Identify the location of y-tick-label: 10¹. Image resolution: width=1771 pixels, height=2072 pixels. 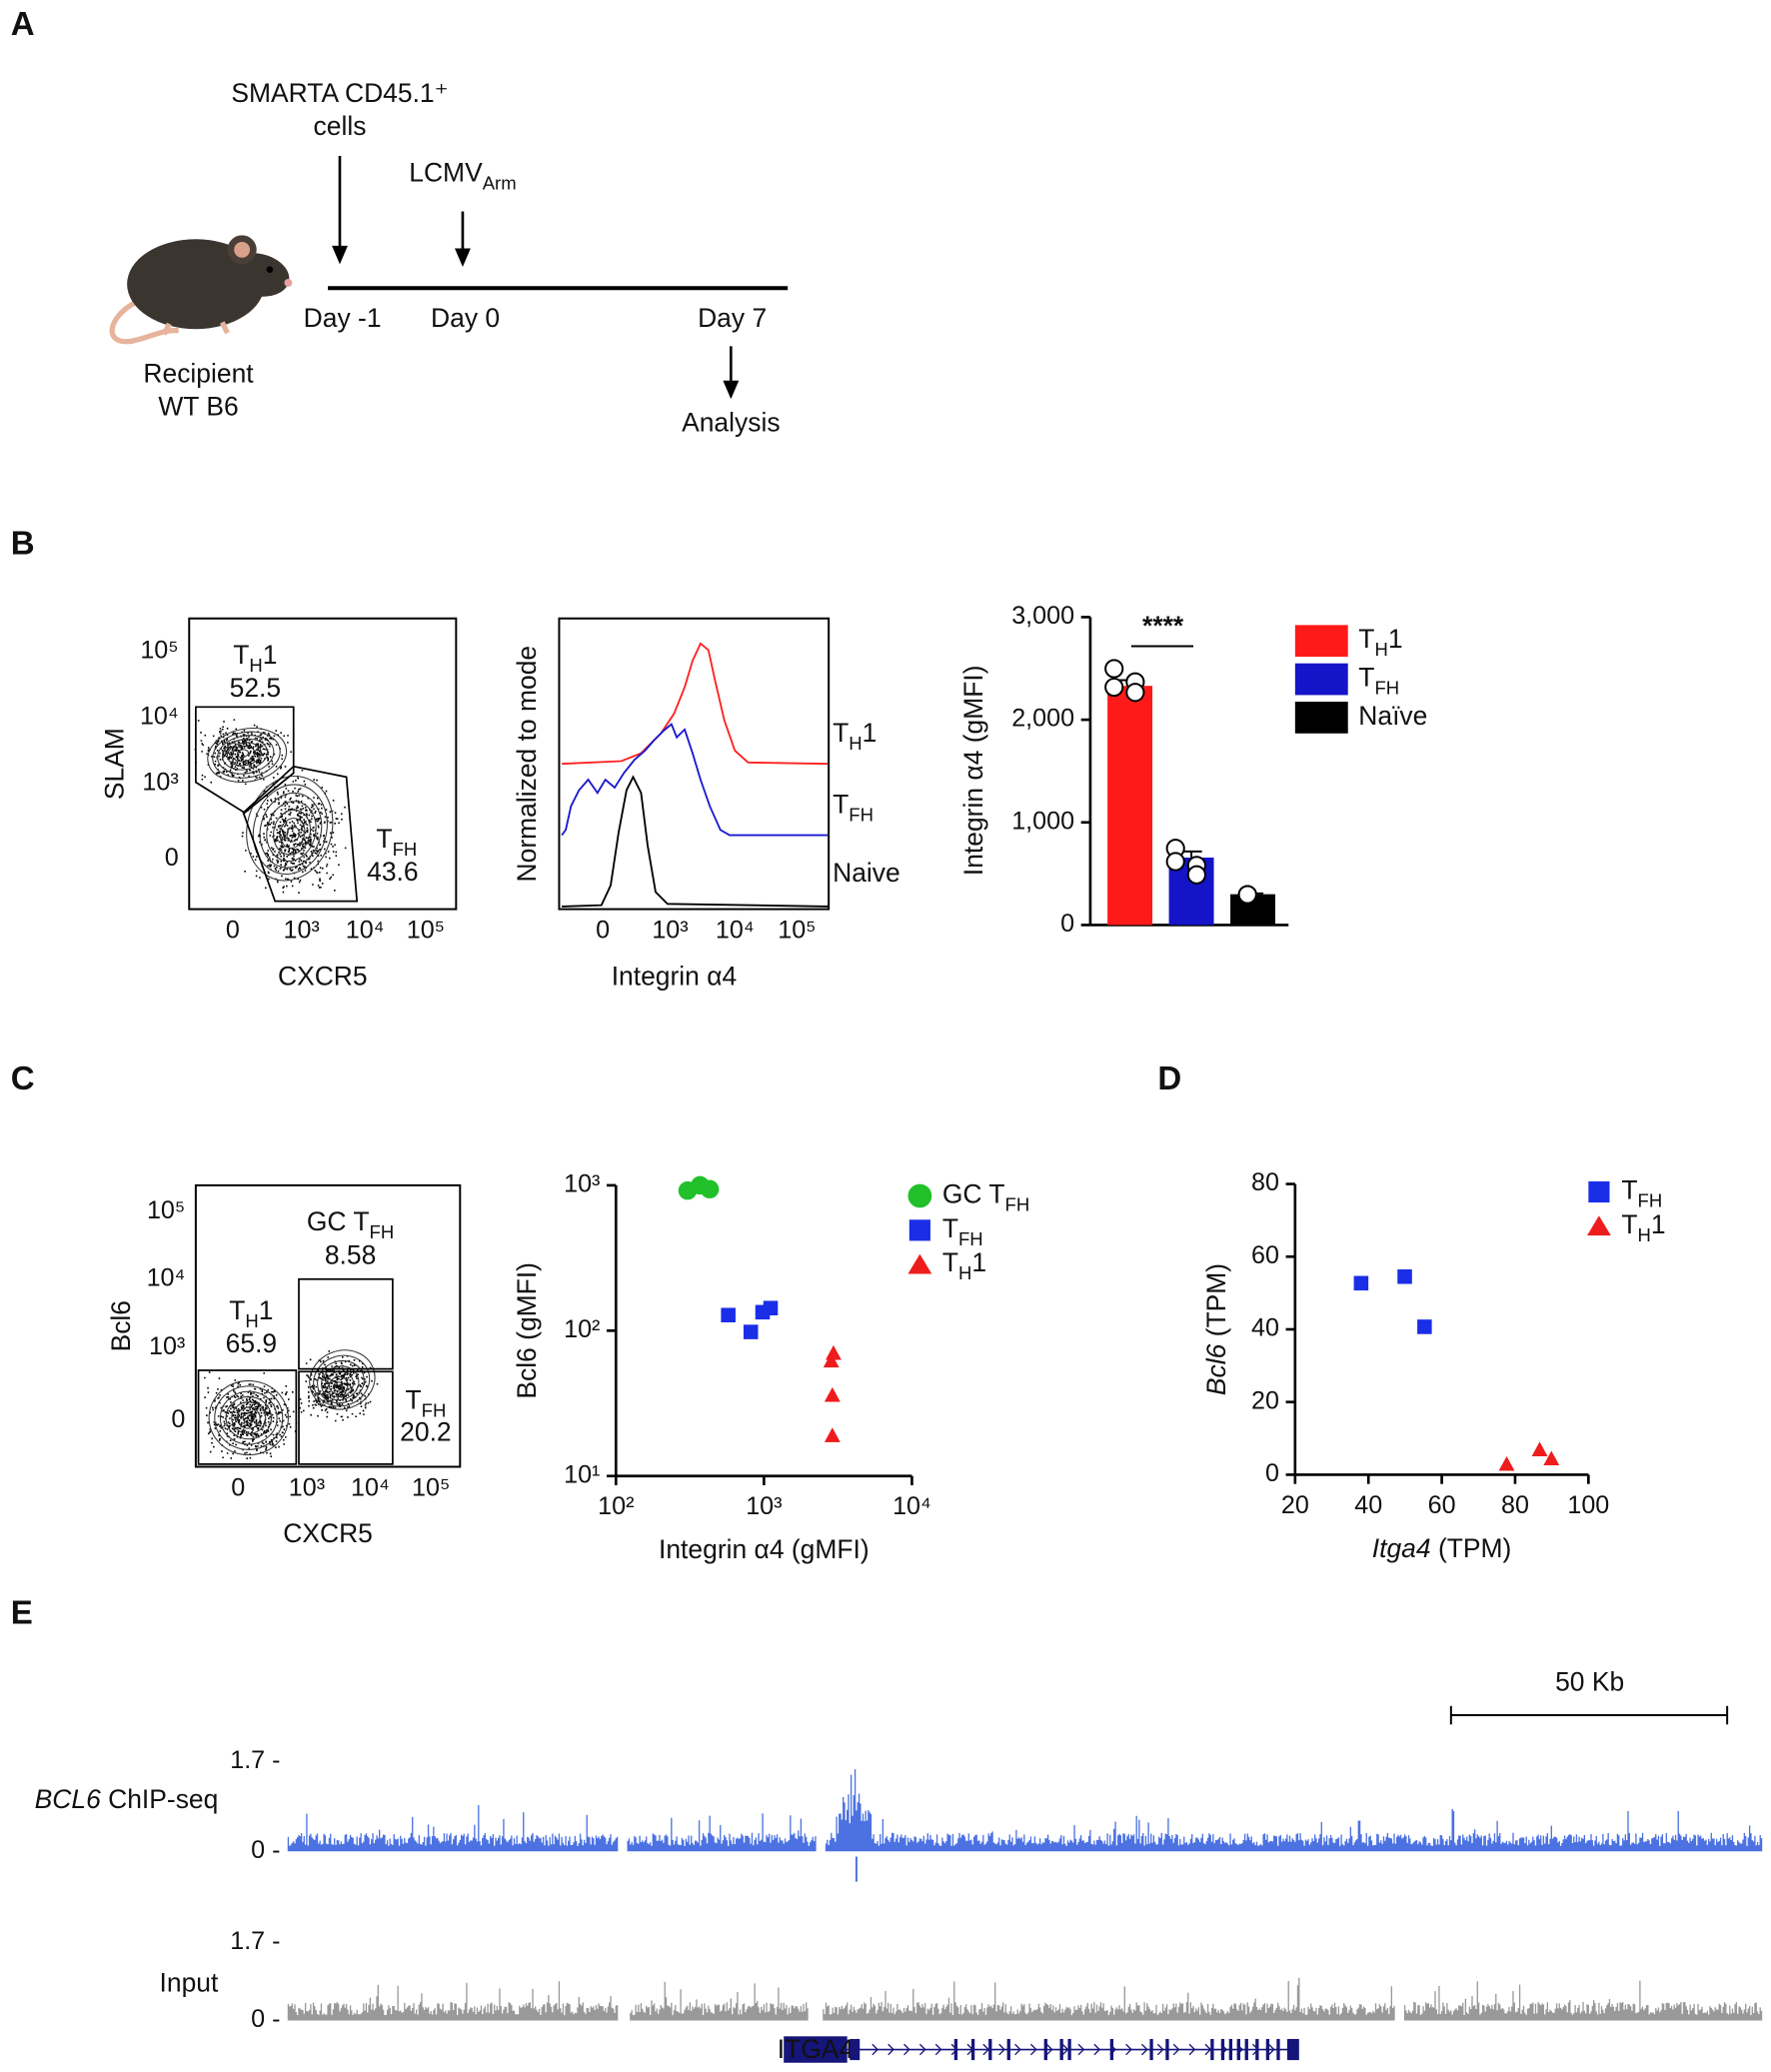
(582, 1474).